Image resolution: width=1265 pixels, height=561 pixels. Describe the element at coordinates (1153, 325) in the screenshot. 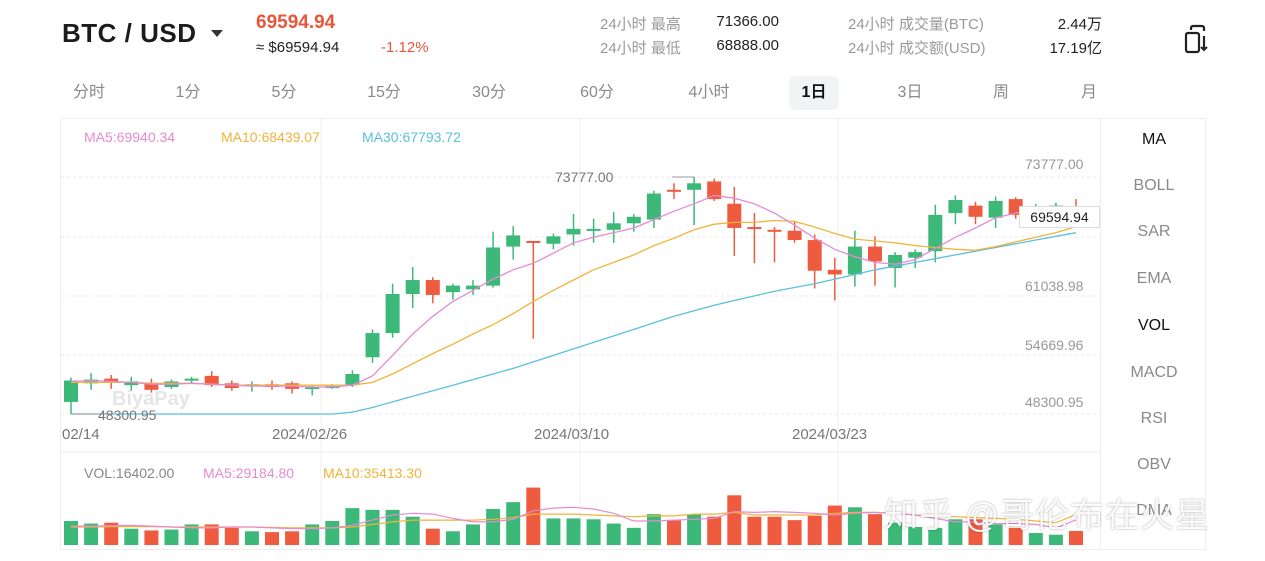

I see `indicator-vol: VOL` at that location.